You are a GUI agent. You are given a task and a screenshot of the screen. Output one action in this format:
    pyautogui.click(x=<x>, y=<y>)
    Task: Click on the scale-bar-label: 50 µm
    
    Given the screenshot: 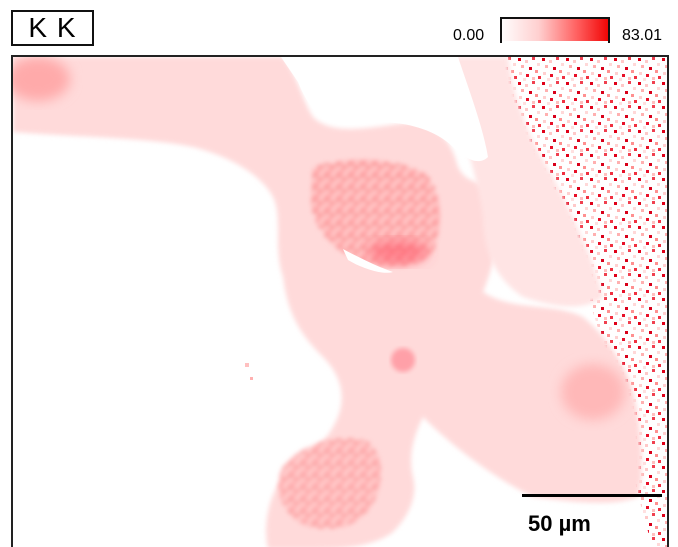 What is the action you would take?
    pyautogui.click(x=559, y=523)
    